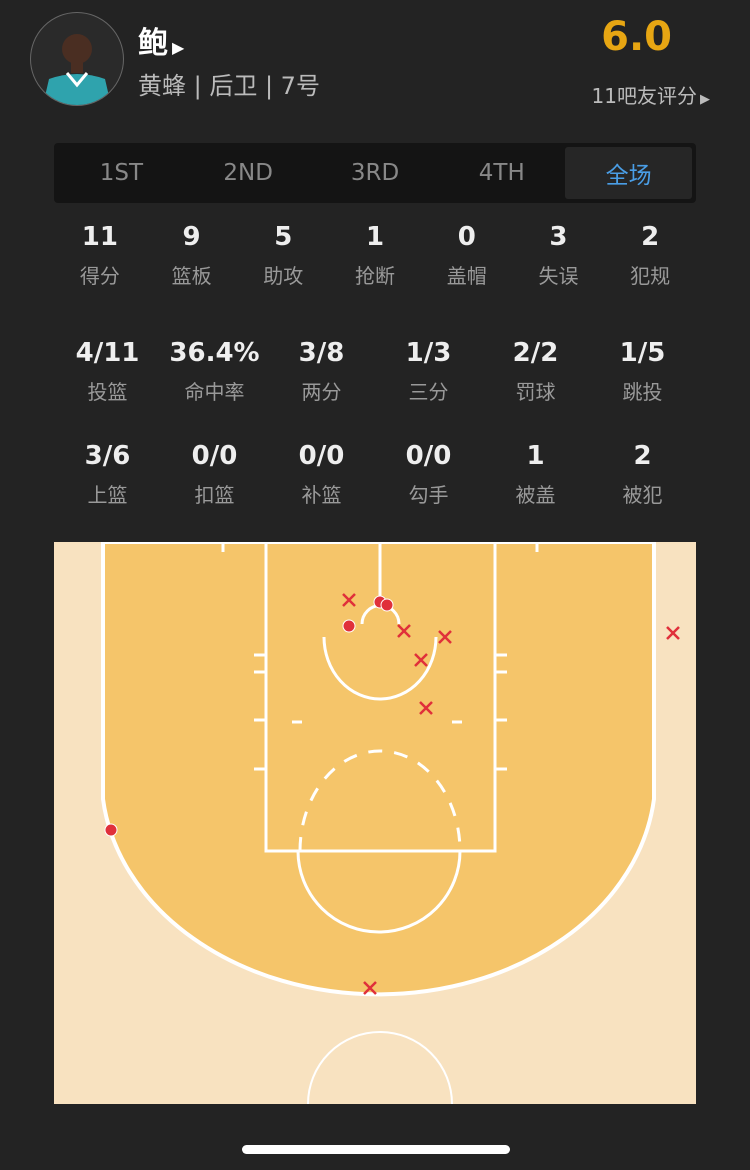  Describe the element at coordinates (107, 474) in the screenshot. I see `stat-item: 3/6 上篮` at that location.